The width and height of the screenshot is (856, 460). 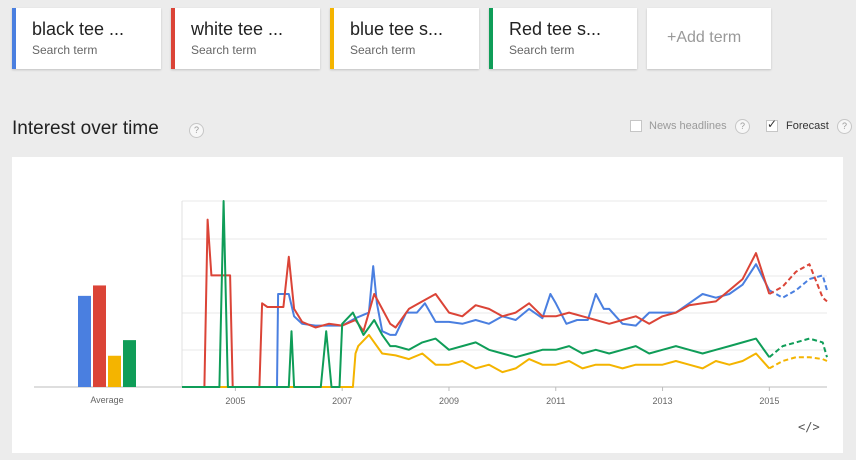 What do you see at coordinates (235, 401) in the screenshot?
I see `x-tick-label: 2005` at bounding box center [235, 401].